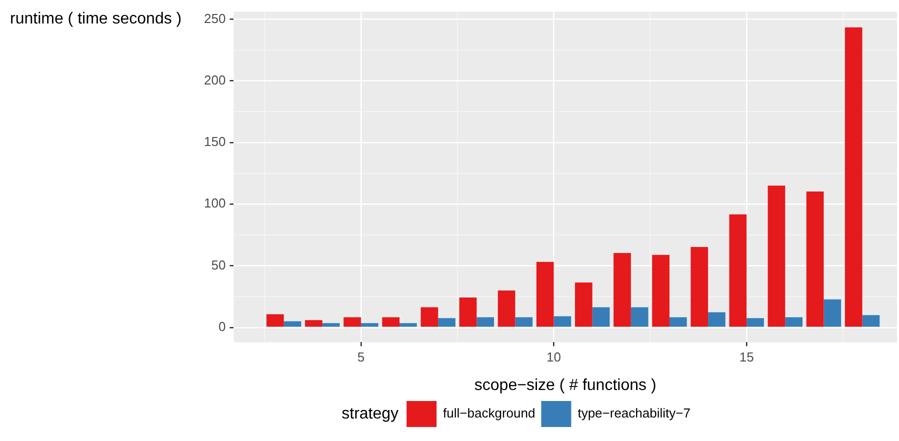 The image size is (899, 441). Describe the element at coordinates (215, 80) in the screenshot. I see `y-tick-label: 200` at that location.